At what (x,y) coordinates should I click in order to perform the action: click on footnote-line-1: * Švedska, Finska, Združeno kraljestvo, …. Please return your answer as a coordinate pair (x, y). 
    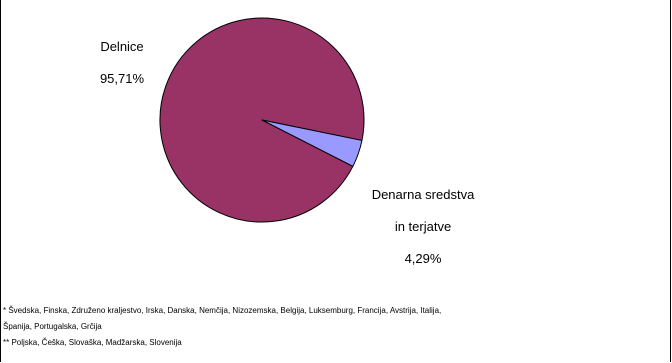
    Looking at the image, I should click on (222, 310).